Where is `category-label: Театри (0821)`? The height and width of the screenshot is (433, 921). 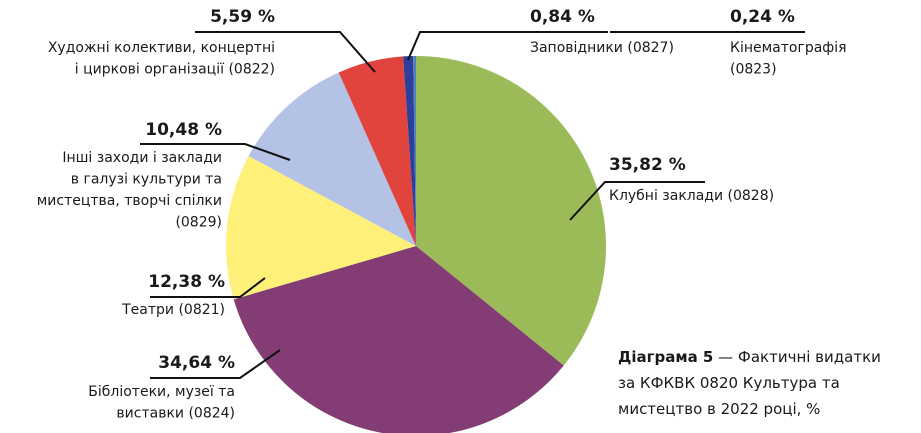 category-label: Театри (0821) is located at coordinates (173, 310).